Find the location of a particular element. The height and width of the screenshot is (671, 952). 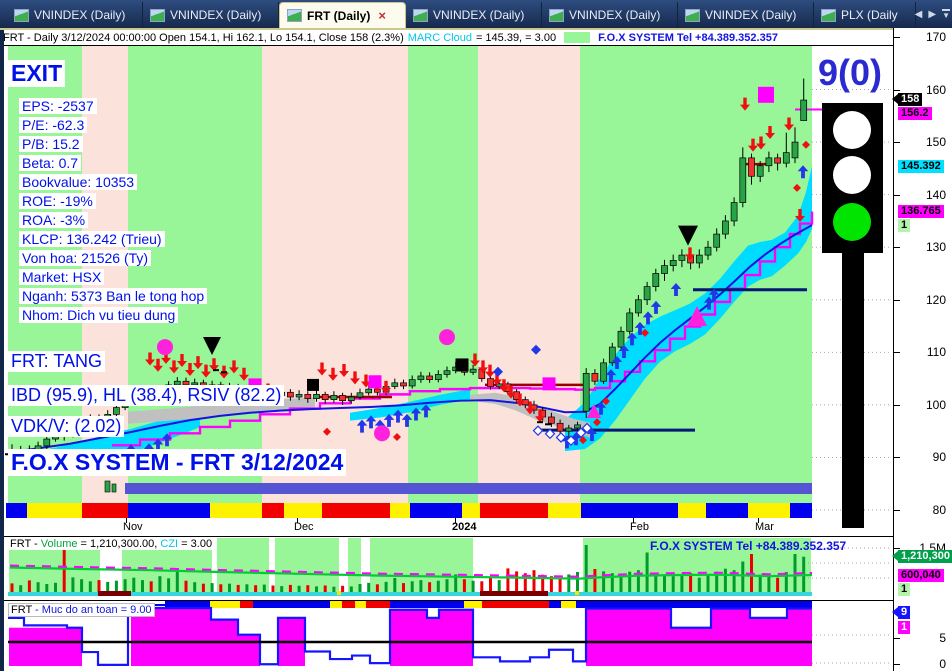

marc-cloud-value: = 145.39, = 3.00 is located at coordinates (516, 37).